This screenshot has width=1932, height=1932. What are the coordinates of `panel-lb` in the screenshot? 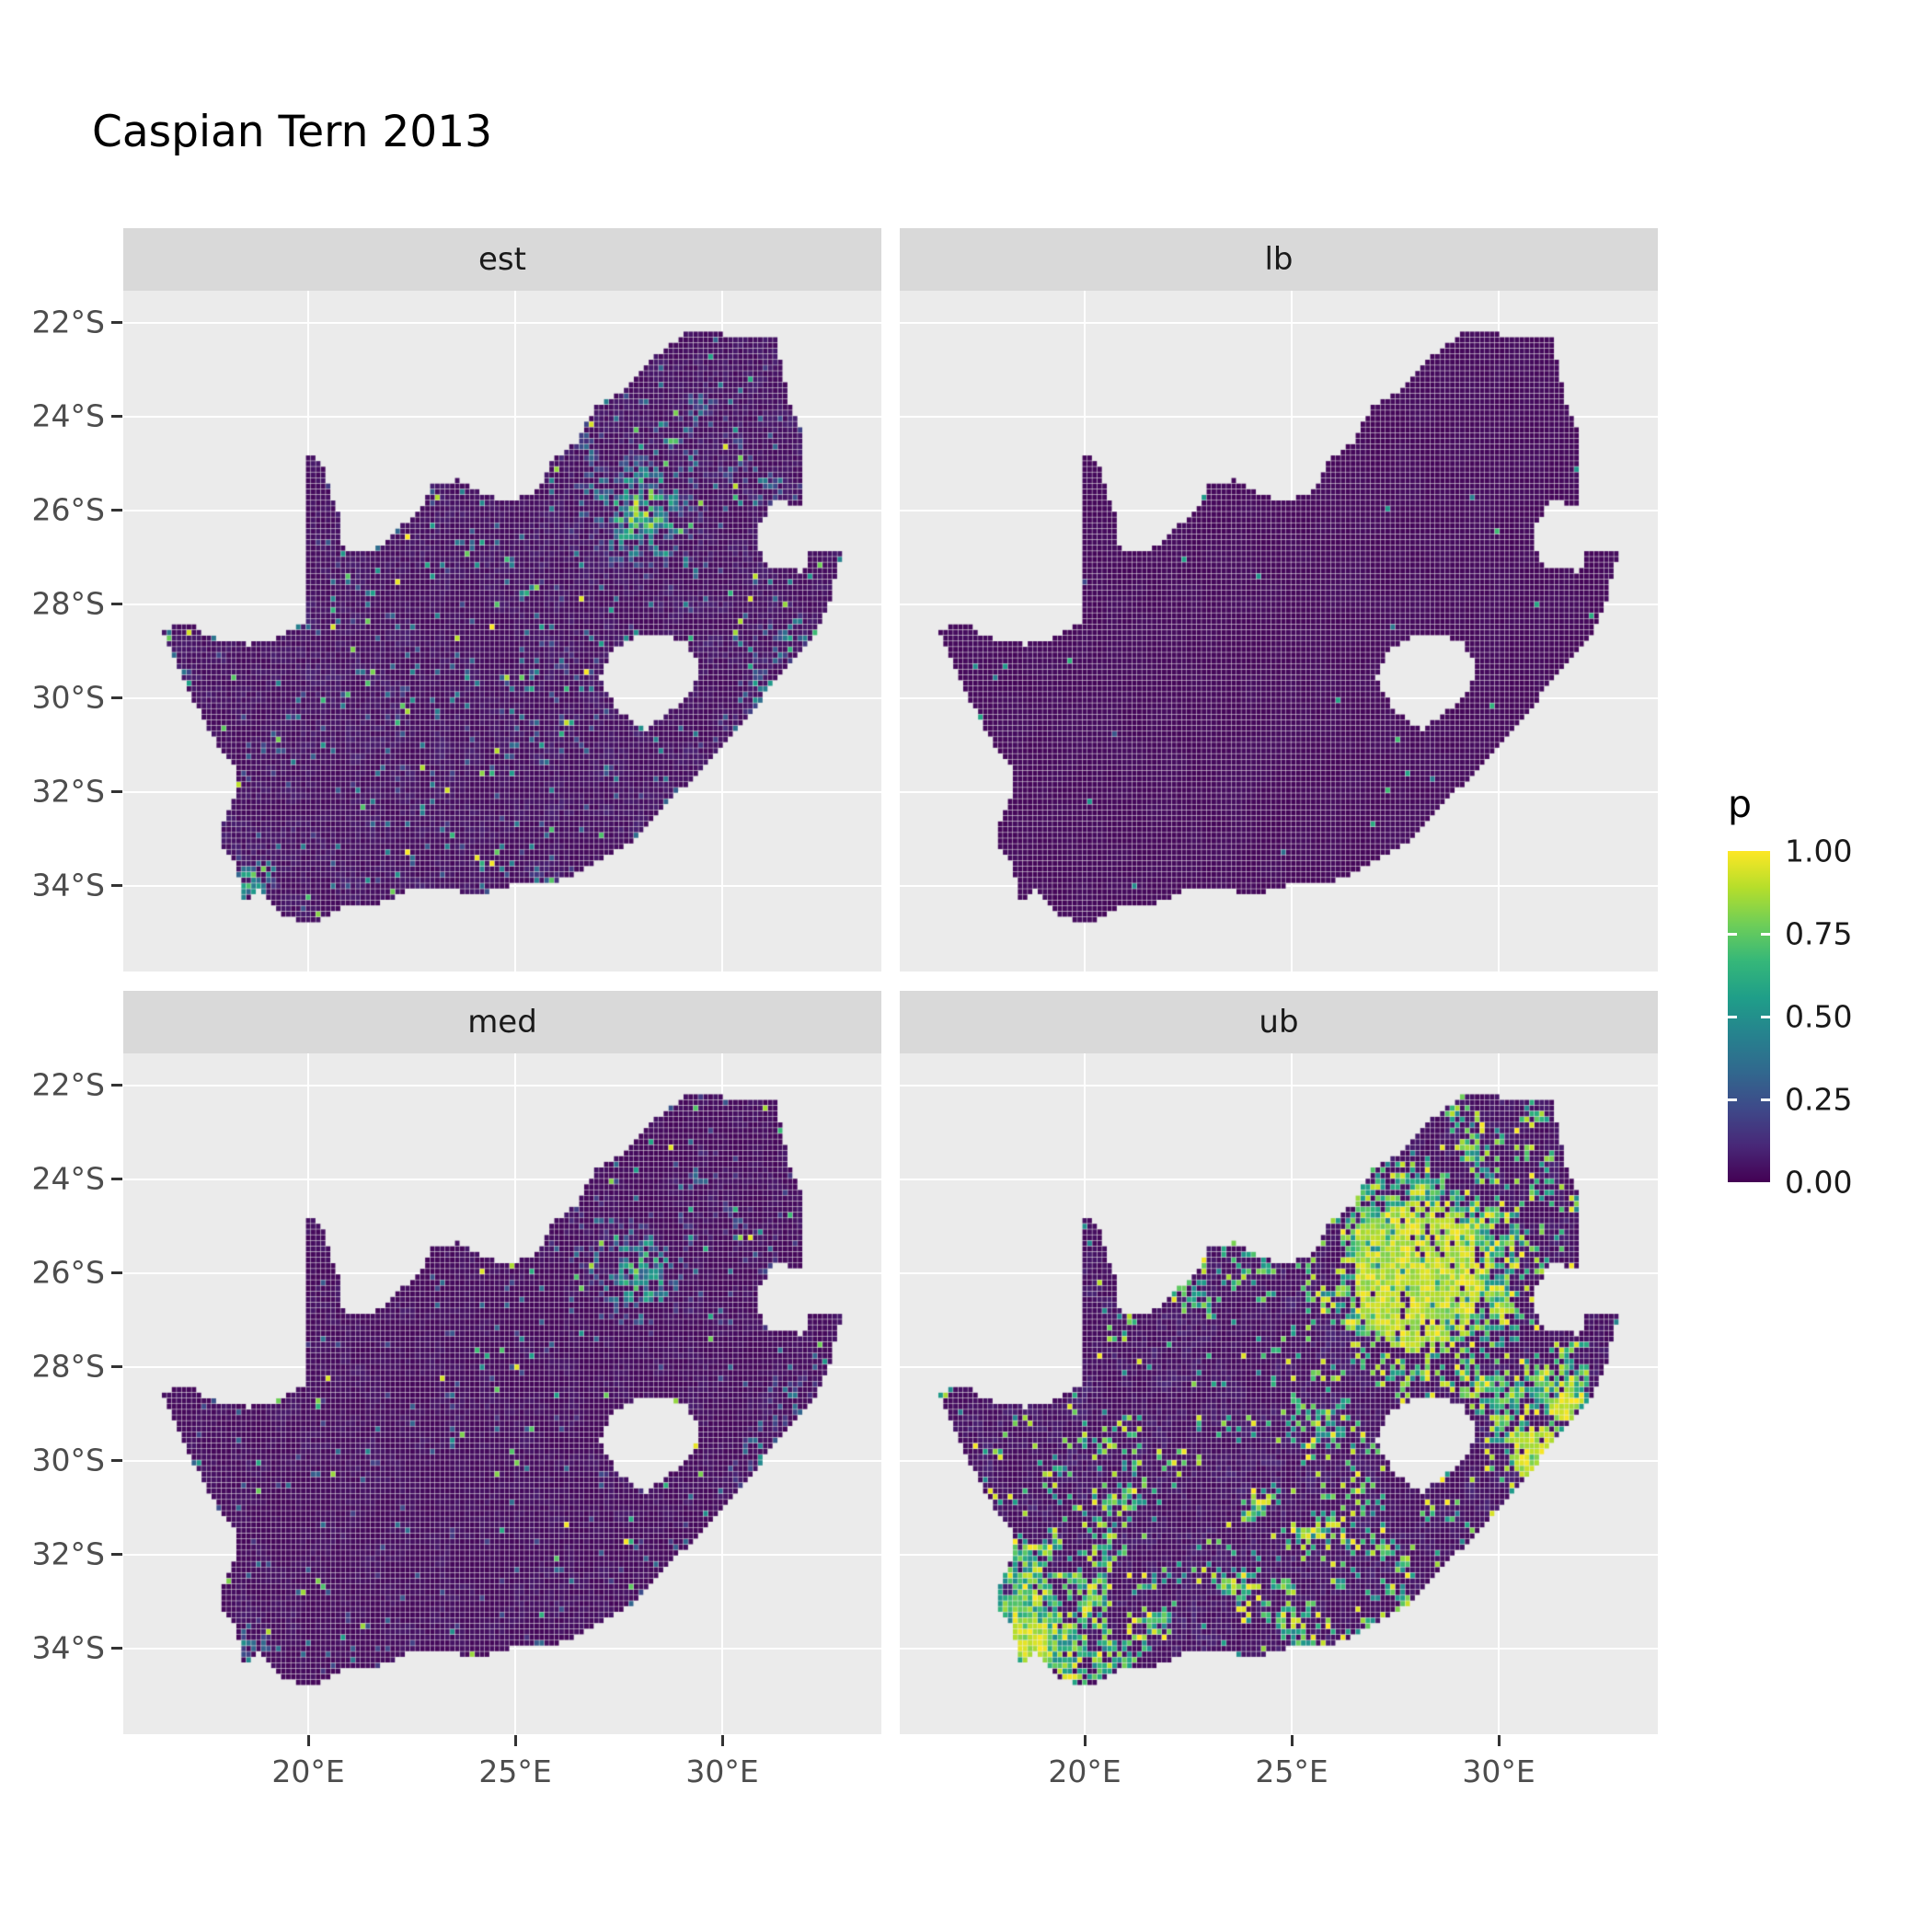 It's located at (1279, 631).